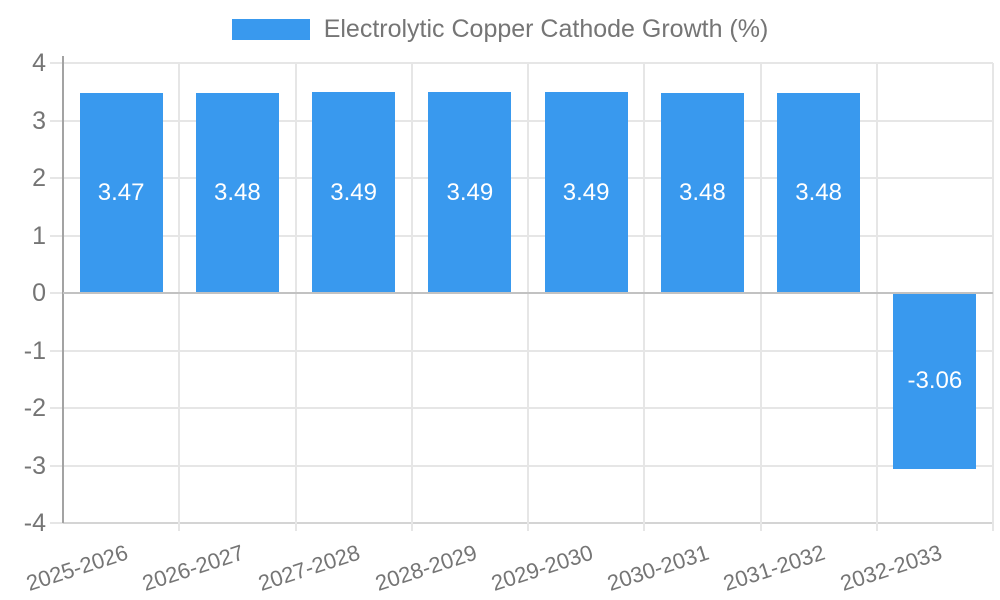 This screenshot has width=1000, height=600. I want to click on bar-2026-2027, so click(237, 192).